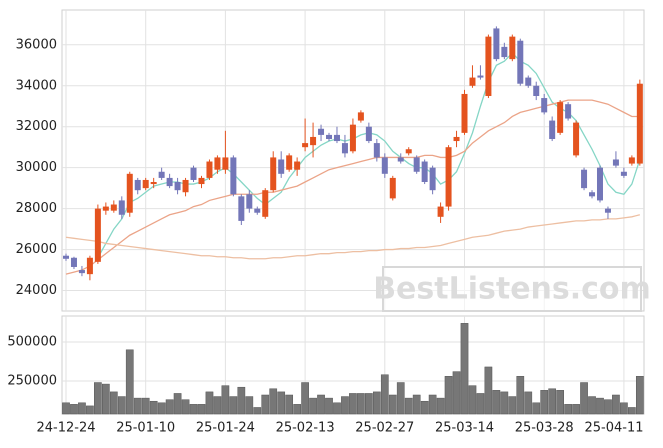 This screenshot has height=448, width=663. I want to click on moving-average-line, so click(353, 237).